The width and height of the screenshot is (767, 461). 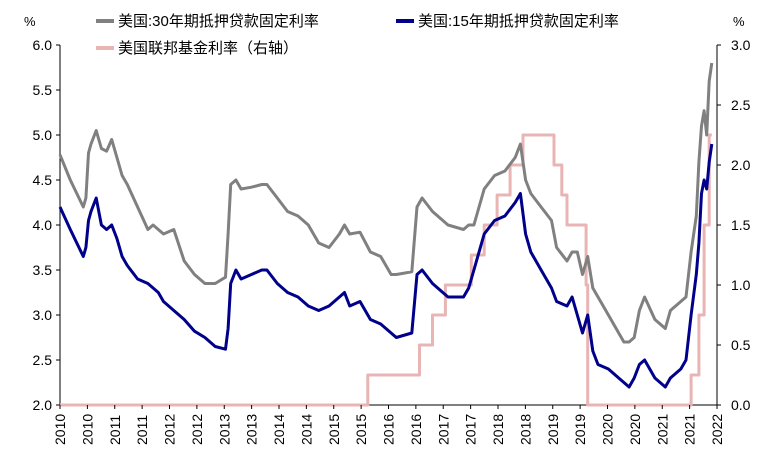 I want to click on left-axis-ticks: 2.0 2.5 3.0 3.5 4.0 4.5 5.0 5.5 6.0, so click(x=46, y=225).